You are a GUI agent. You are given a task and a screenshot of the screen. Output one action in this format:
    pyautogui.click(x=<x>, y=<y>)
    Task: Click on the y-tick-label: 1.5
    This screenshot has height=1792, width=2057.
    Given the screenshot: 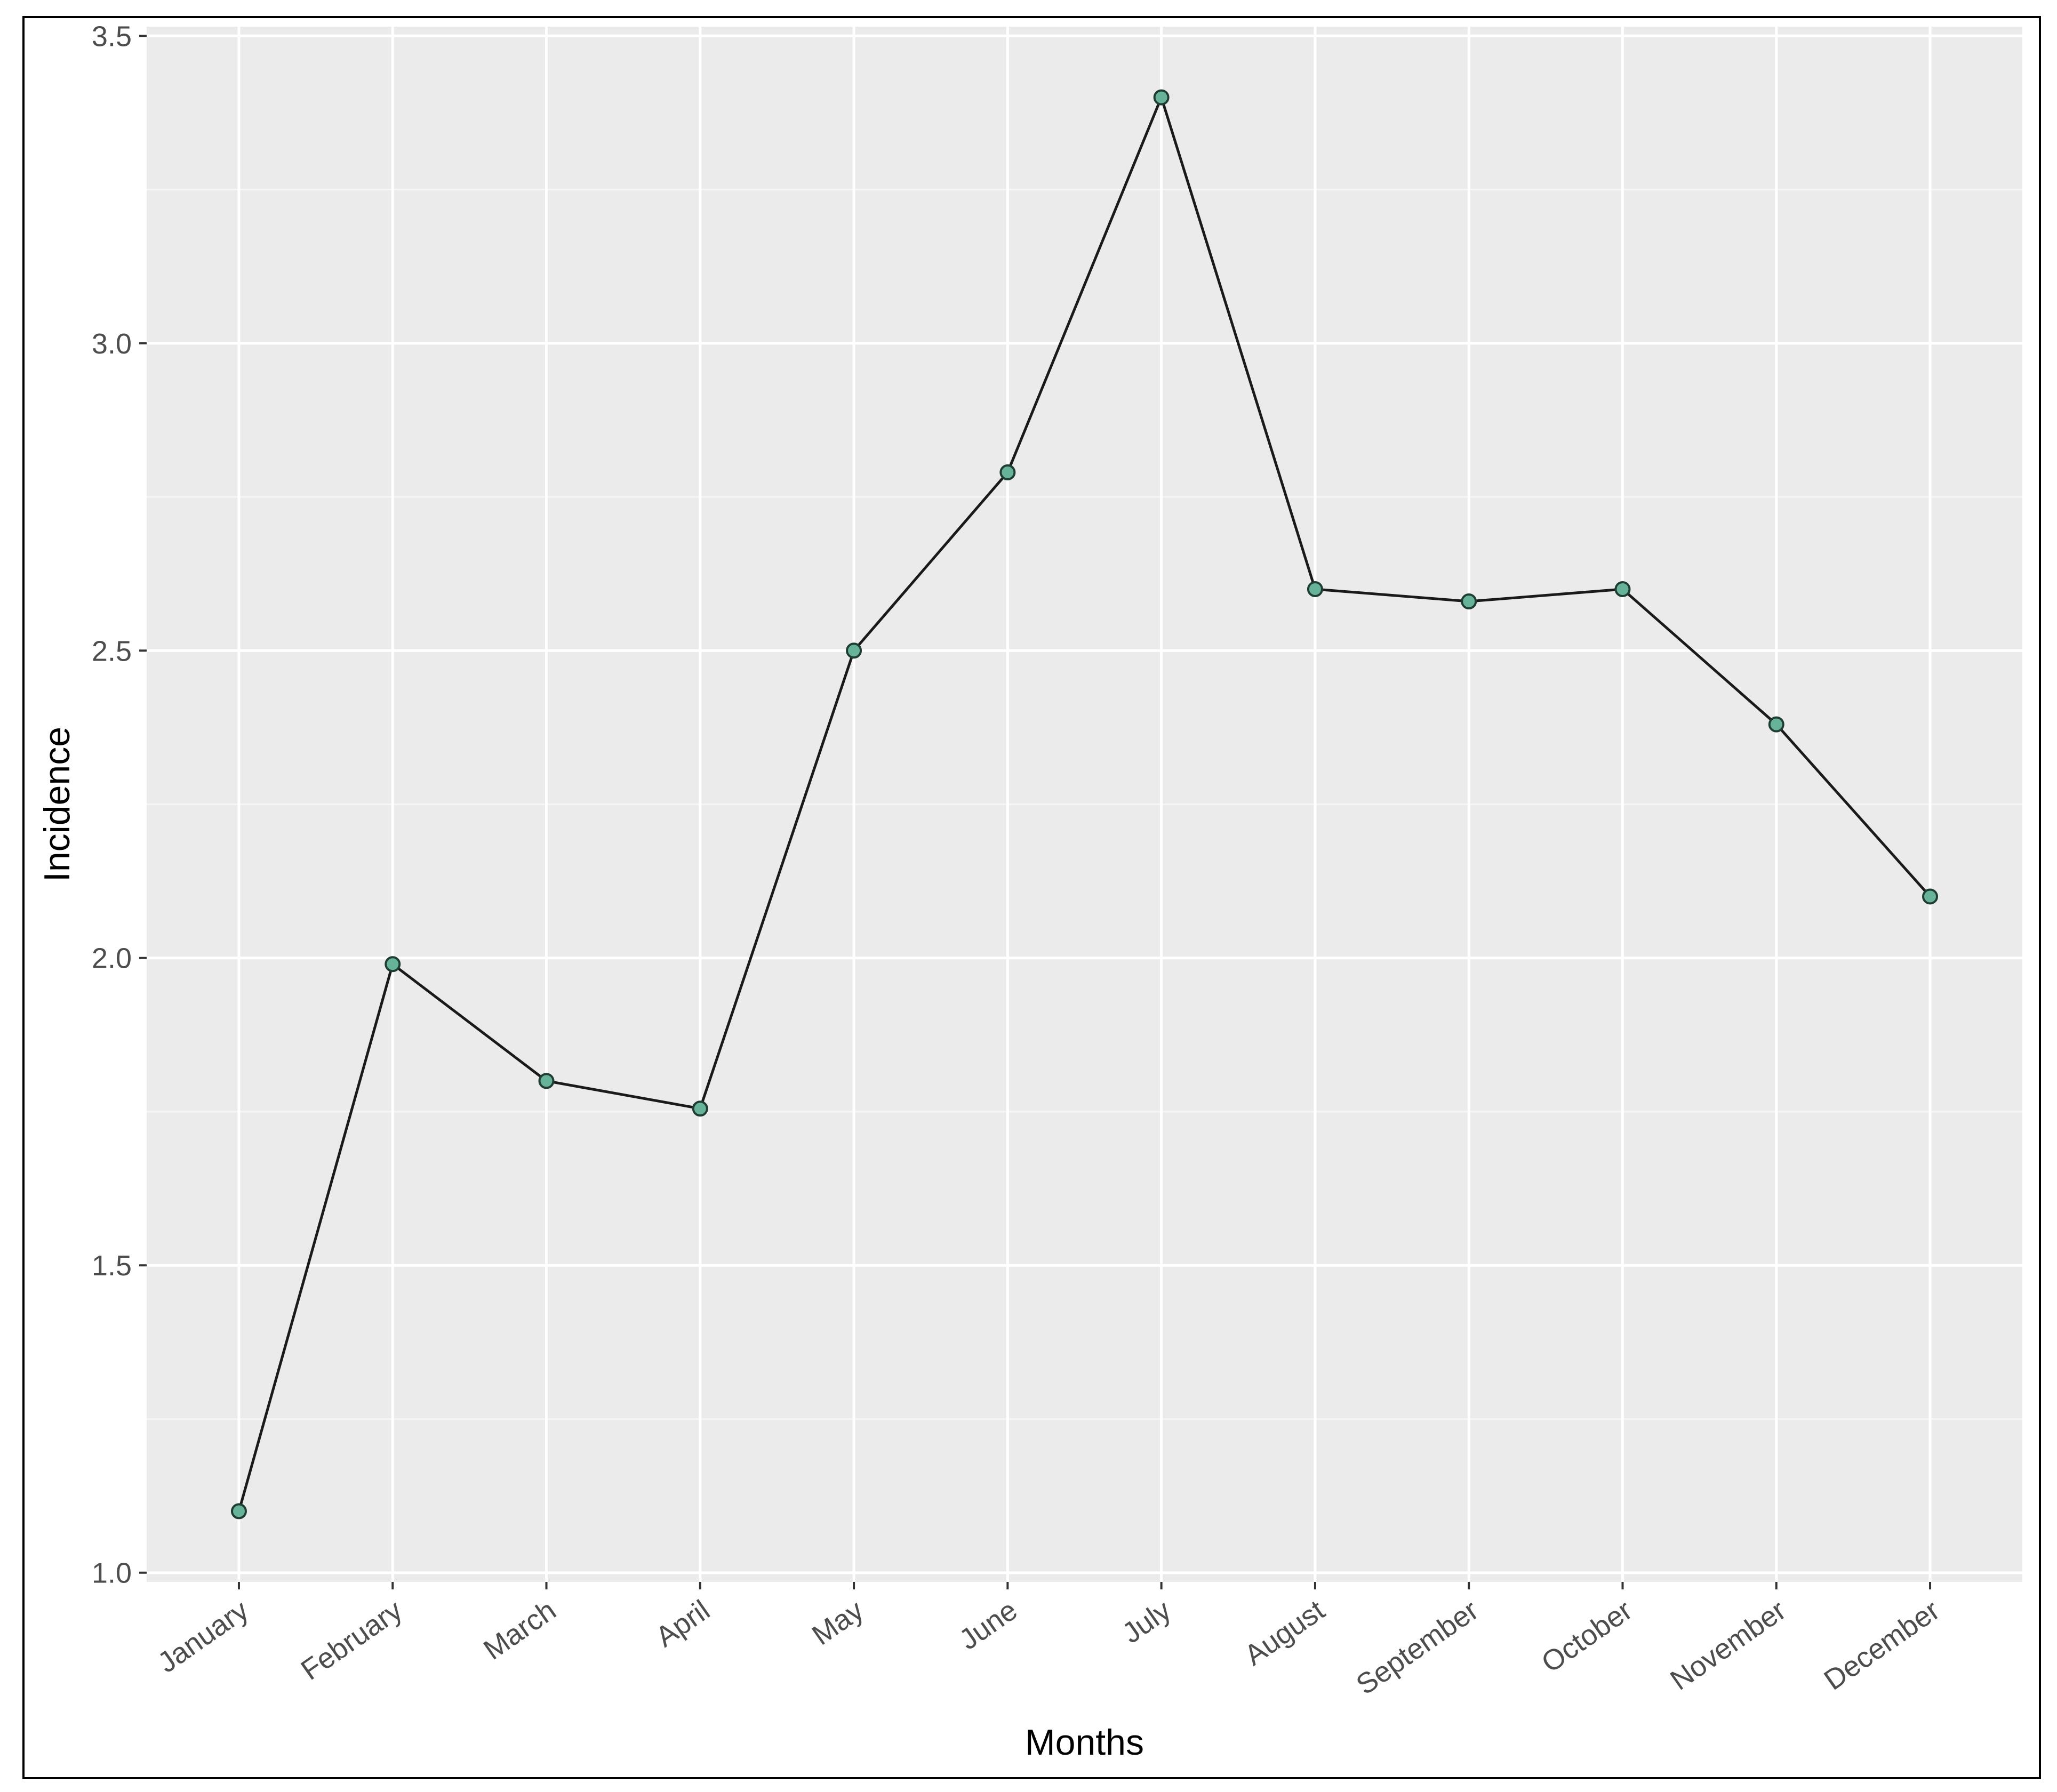 What is the action you would take?
    pyautogui.click(x=112, y=1266)
    